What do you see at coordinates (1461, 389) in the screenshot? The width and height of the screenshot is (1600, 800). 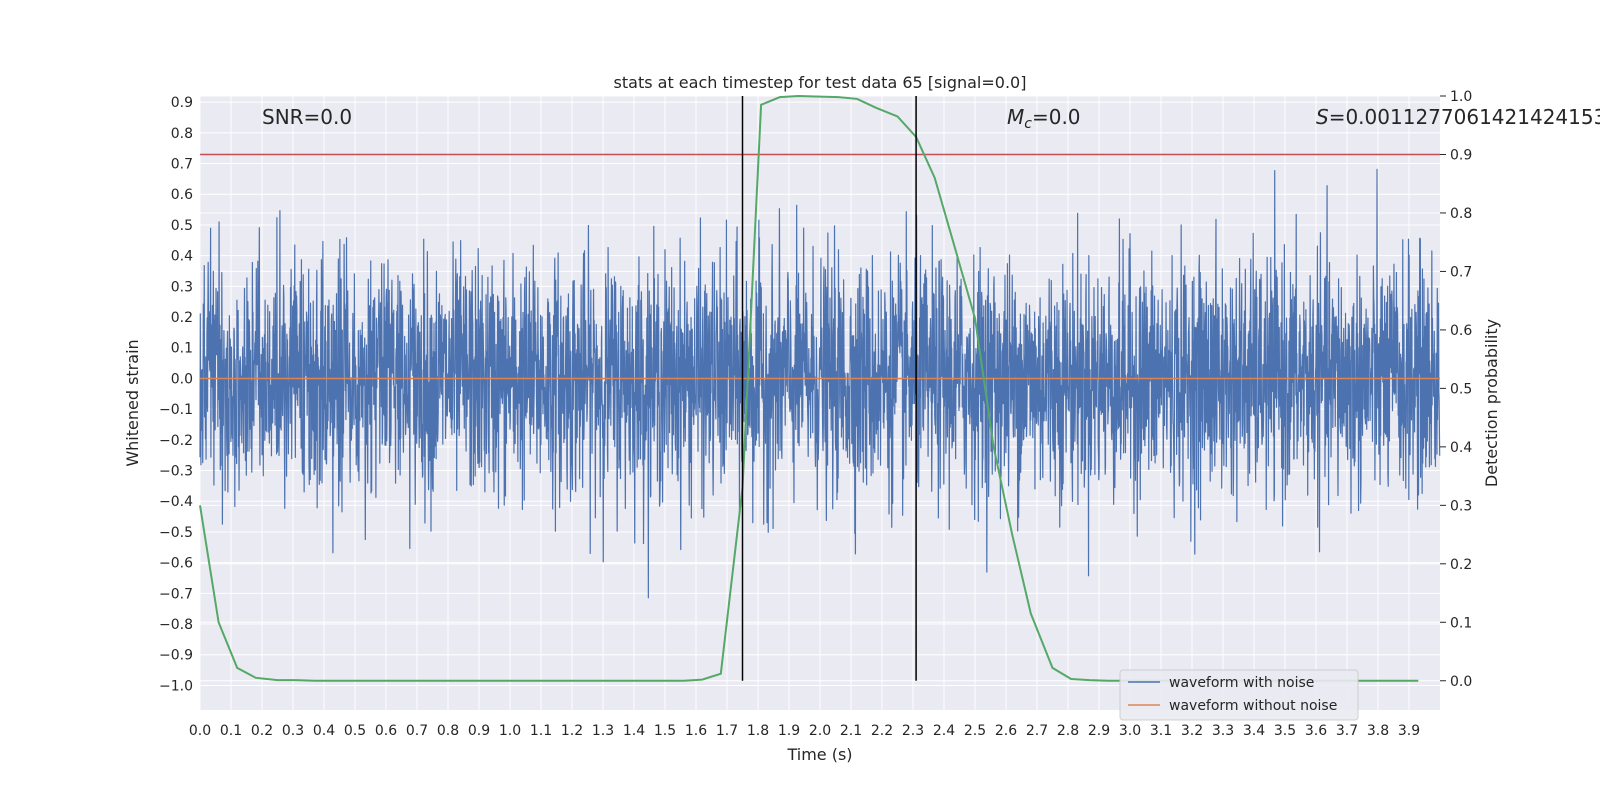 I see `y-tick-label-right: 0.5` at bounding box center [1461, 389].